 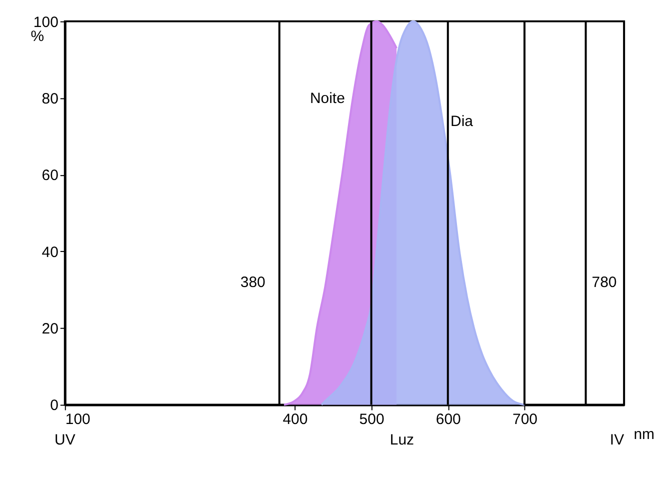 I want to click on ref-line-label: 380, so click(x=253, y=283).